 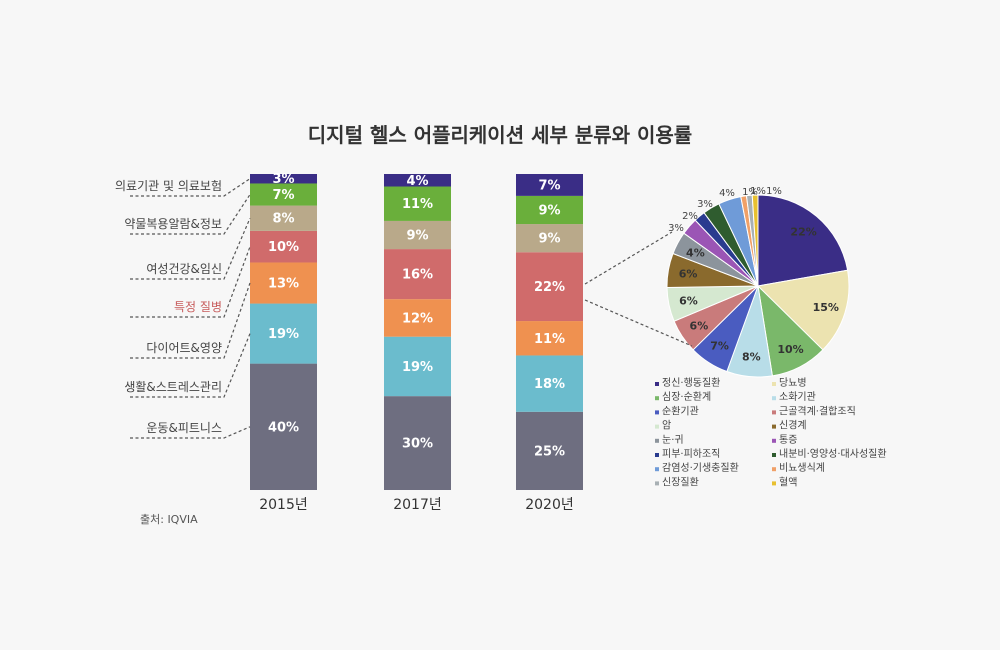 What do you see at coordinates (797, 397) in the screenshot?
I see `legend-label: 소화기관` at bounding box center [797, 397].